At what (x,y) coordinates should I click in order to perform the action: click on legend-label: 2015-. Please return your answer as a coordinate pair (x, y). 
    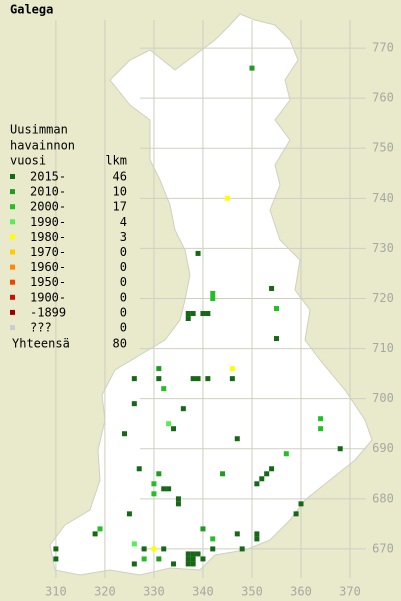
    Looking at the image, I should click on (48, 177).